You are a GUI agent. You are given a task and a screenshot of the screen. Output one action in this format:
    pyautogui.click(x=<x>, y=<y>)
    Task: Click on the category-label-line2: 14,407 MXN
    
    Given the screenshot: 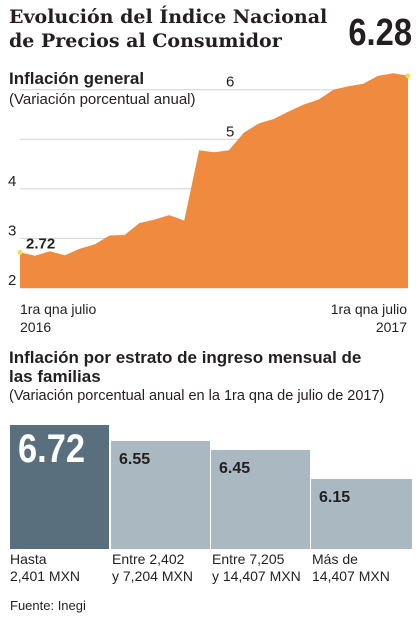 What is the action you would take?
    pyautogui.click(x=351, y=576)
    